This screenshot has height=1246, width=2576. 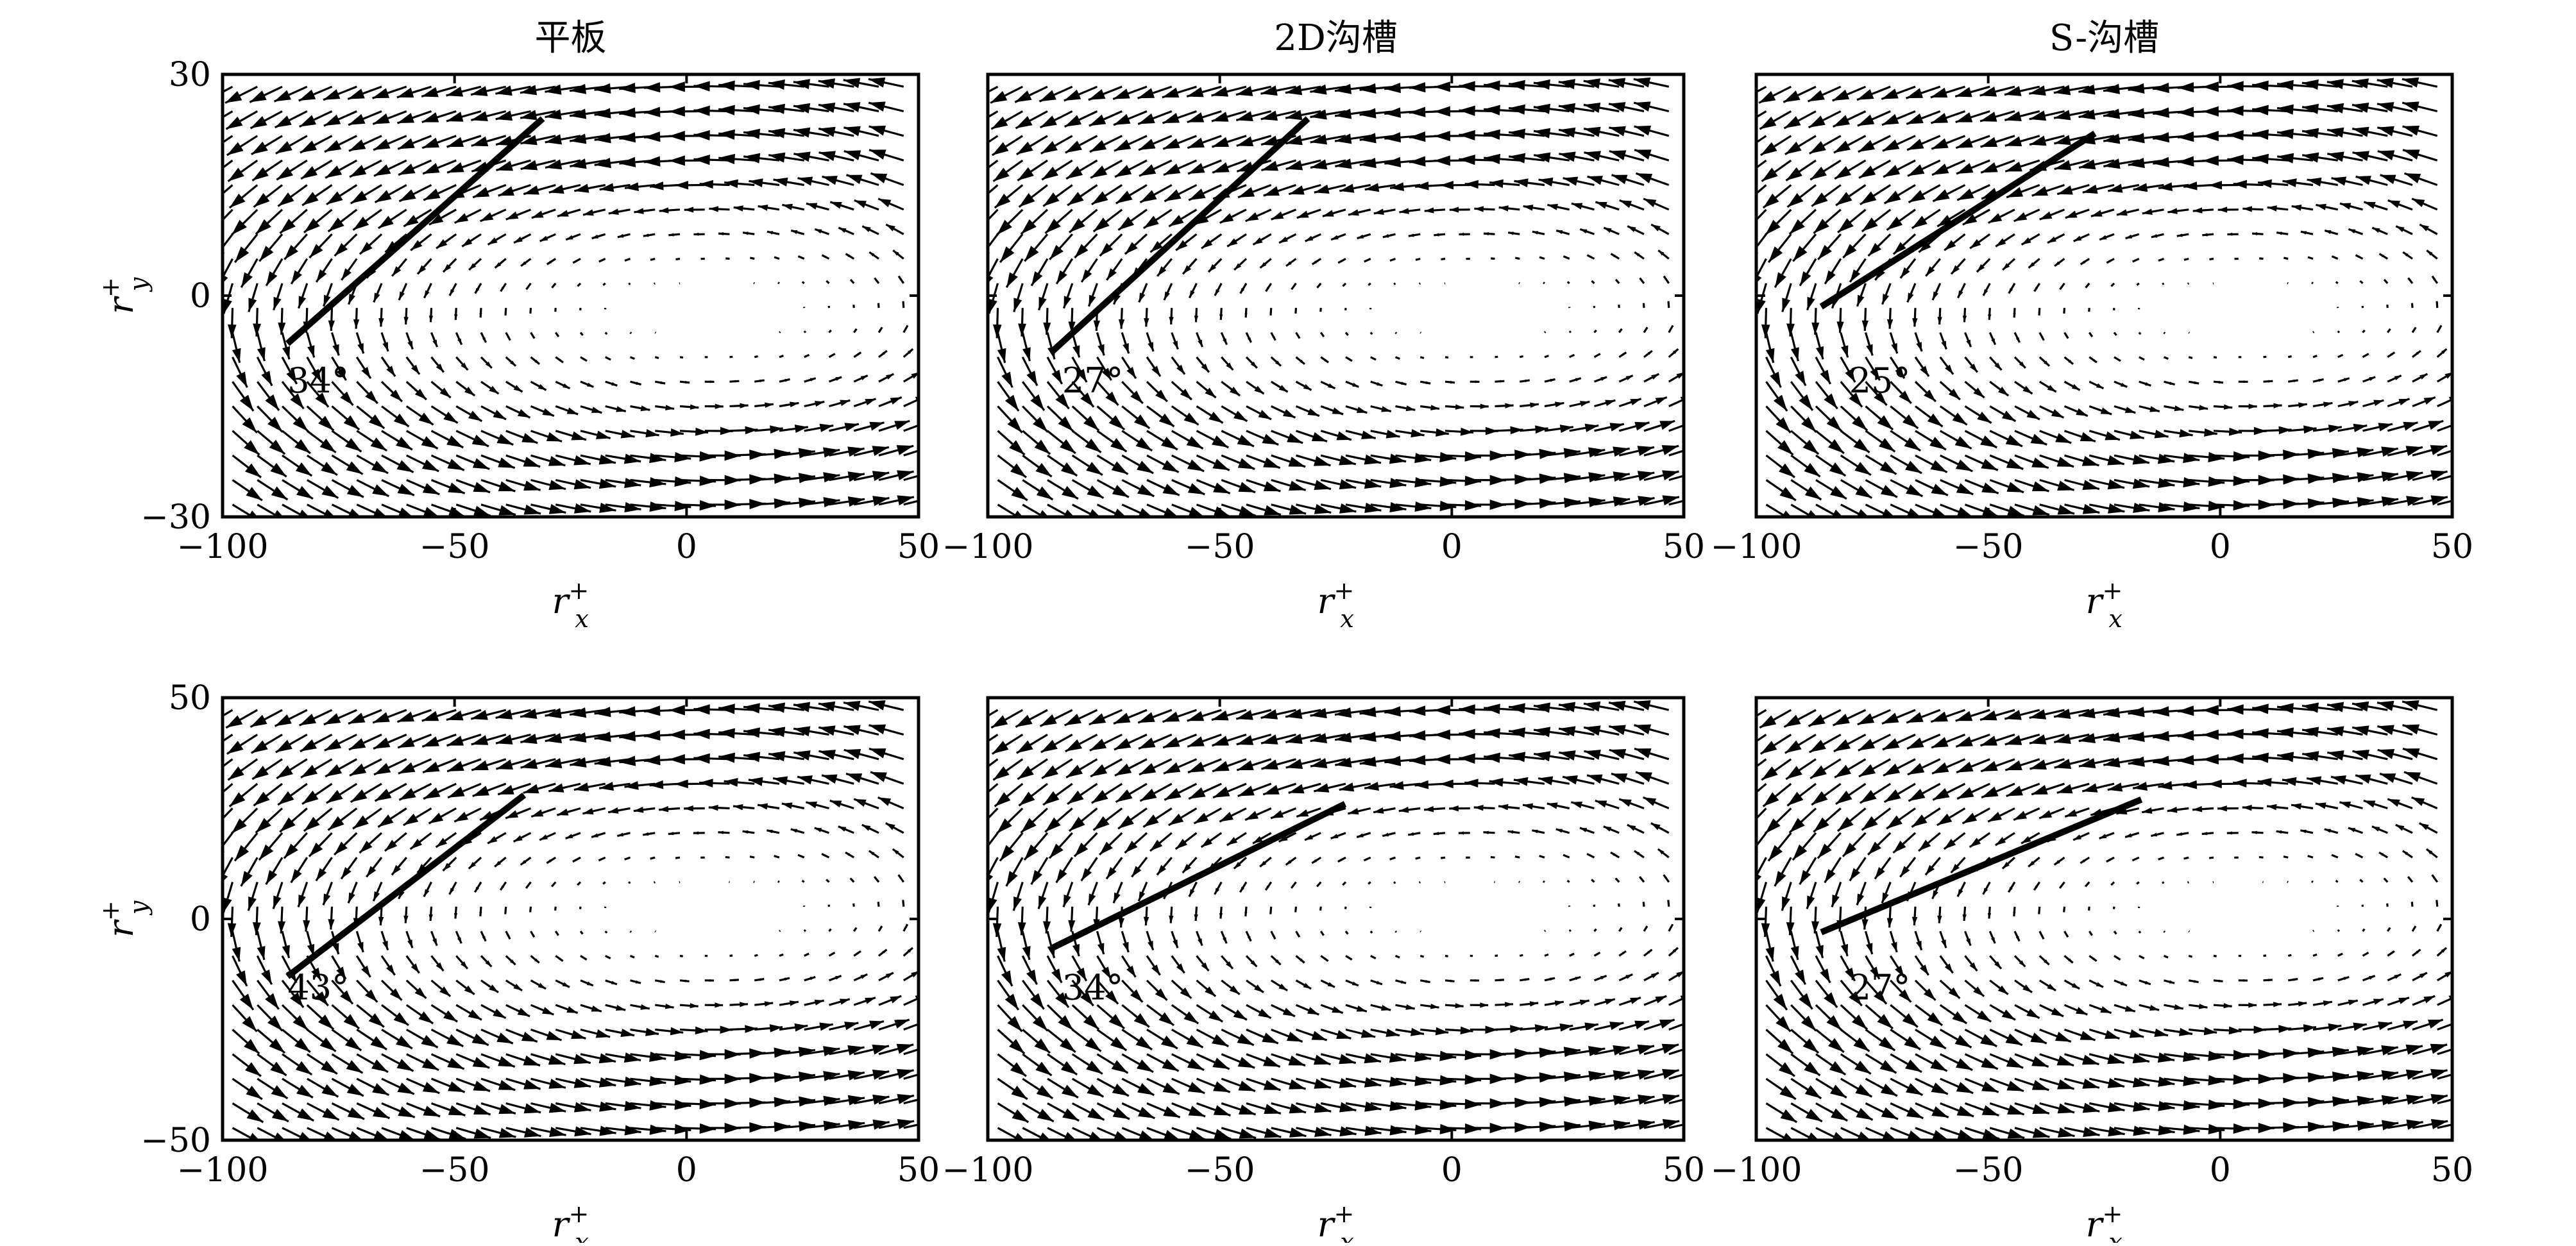 What do you see at coordinates (686, 1170) in the screenshot?
I see `x-tick-label: 0` at bounding box center [686, 1170].